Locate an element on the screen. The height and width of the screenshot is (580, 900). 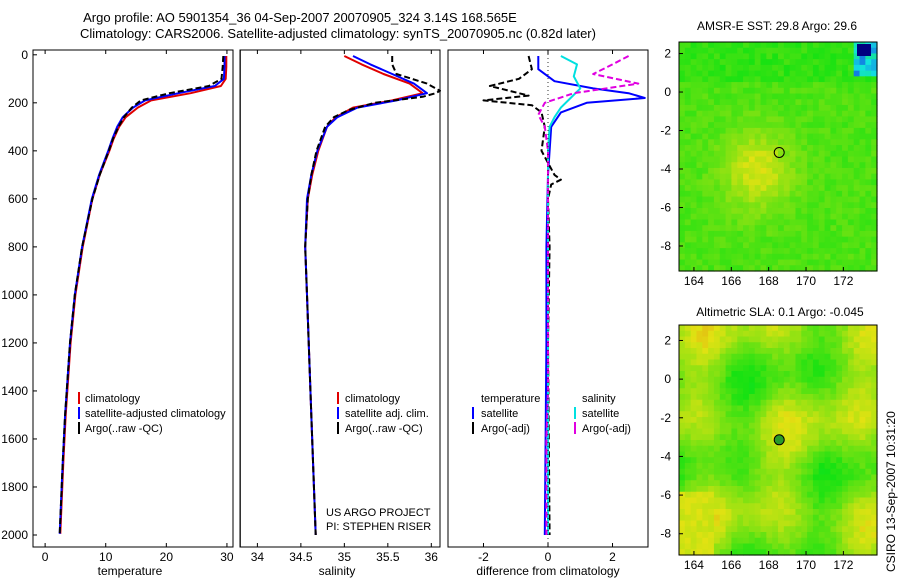
x-tick-label: 2 is located at coordinates (612, 557).